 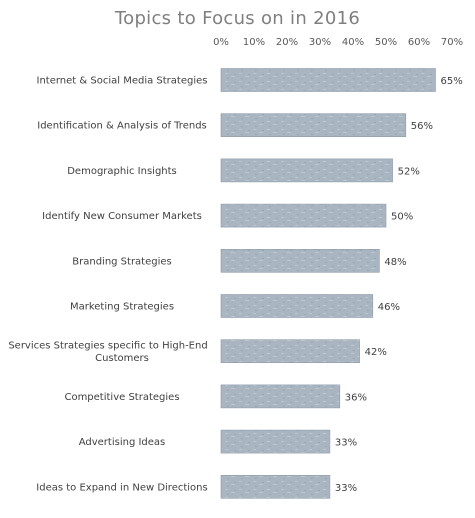 I want to click on category-label: Identification & Analysis of Trends, so click(x=122, y=126).